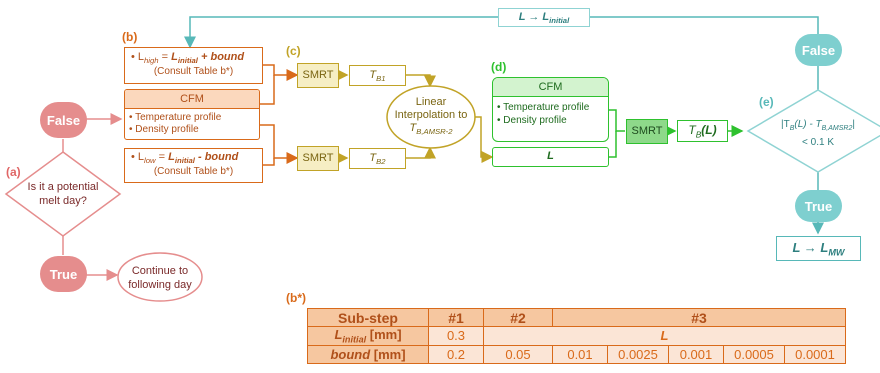 The width and height of the screenshot is (880, 373). Describe the element at coordinates (550, 157) in the screenshot. I see `l-box-d: L` at that location.